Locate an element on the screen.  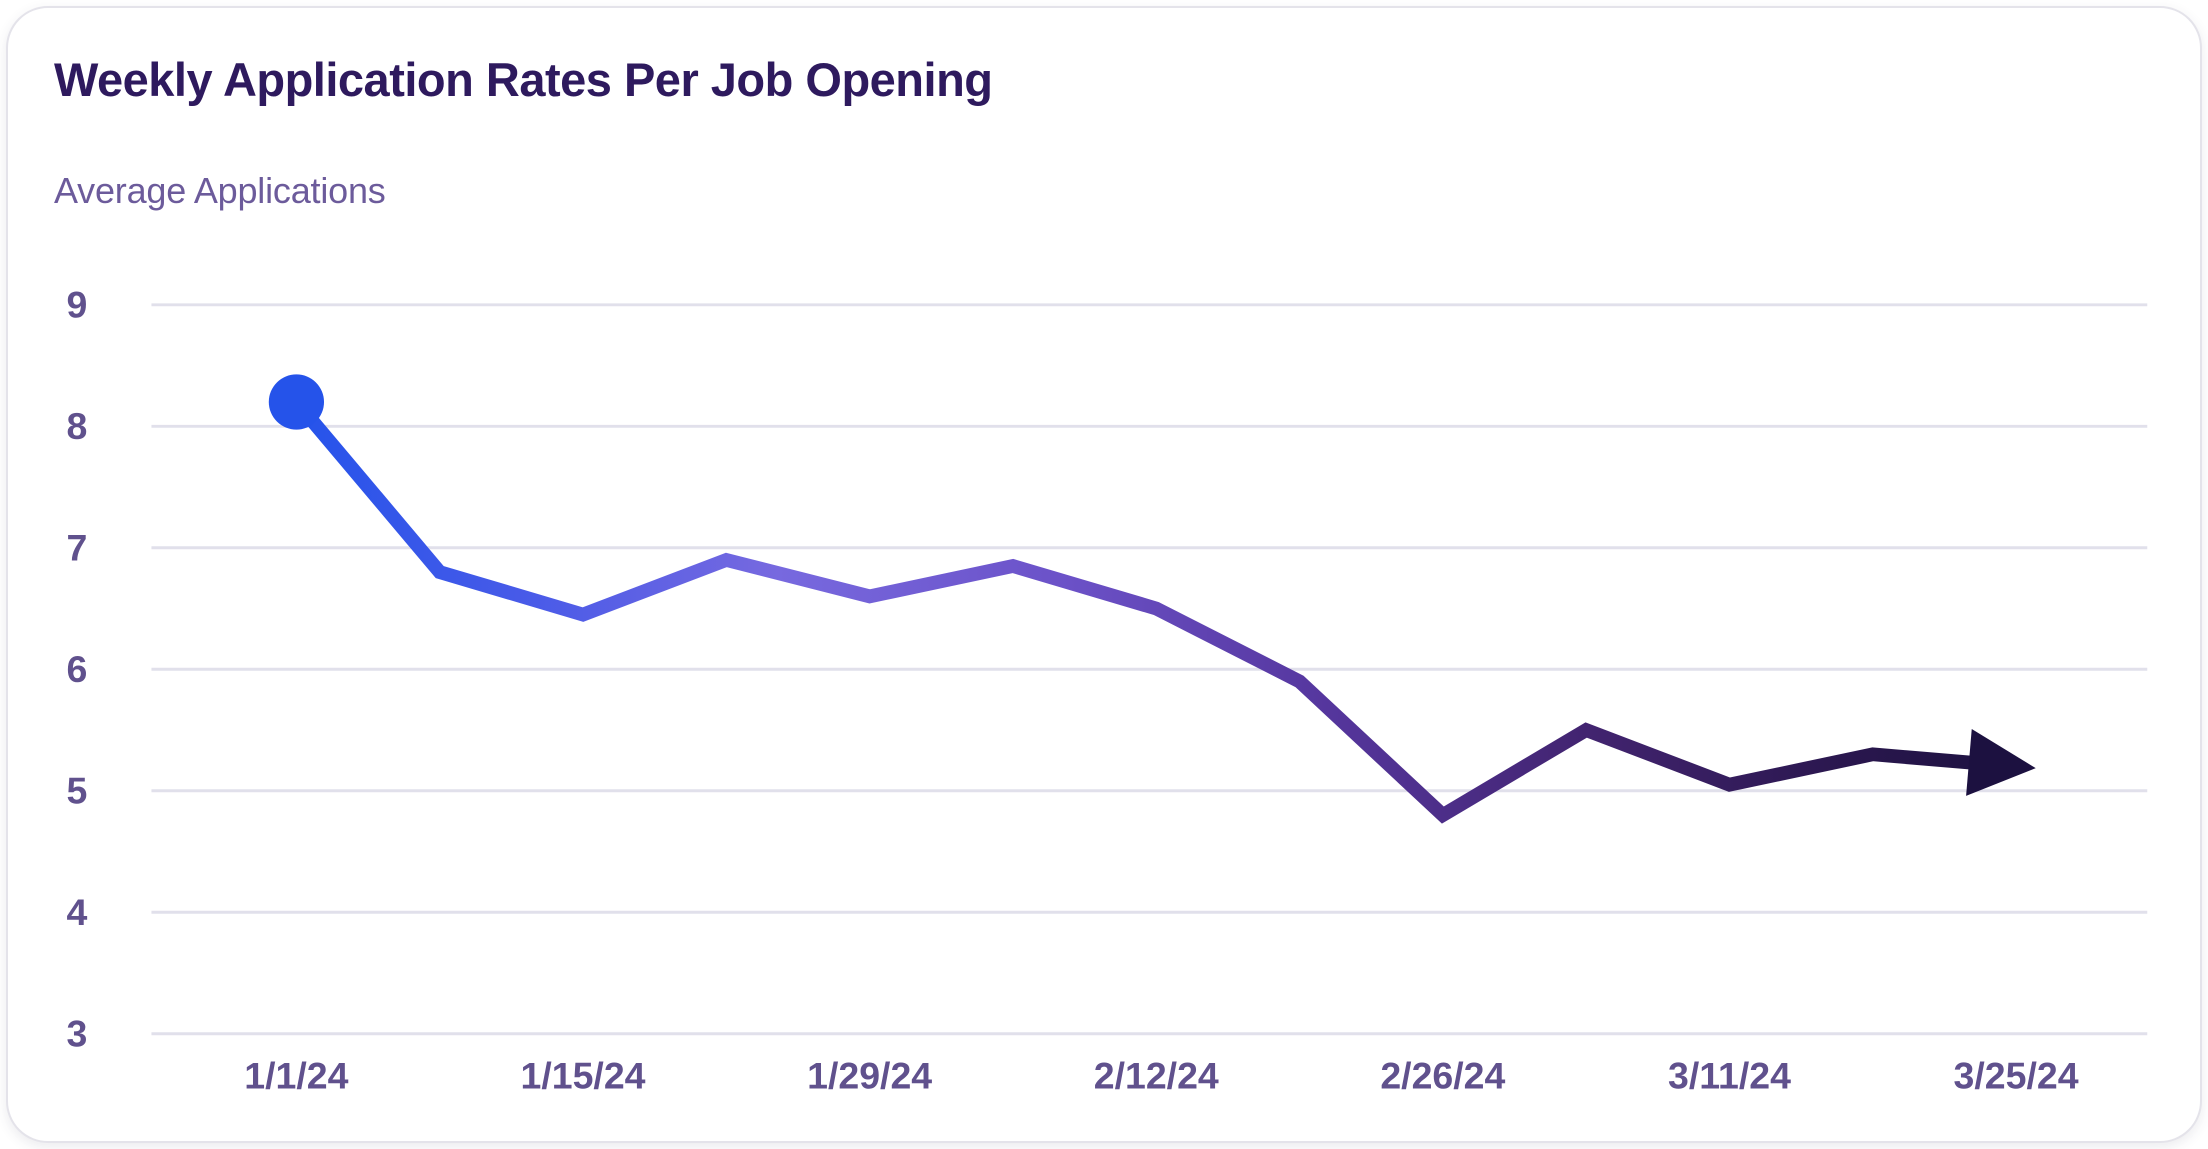
y-axis-tick-label: 8 is located at coordinates (78, 426).